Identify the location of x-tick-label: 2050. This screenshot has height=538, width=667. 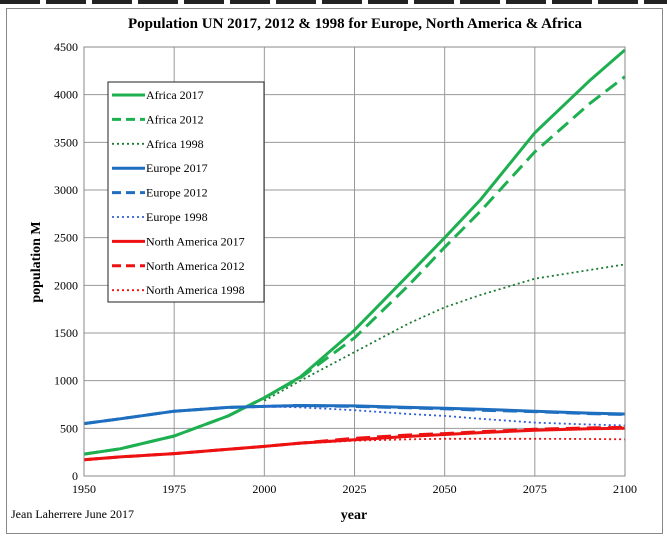
(445, 489).